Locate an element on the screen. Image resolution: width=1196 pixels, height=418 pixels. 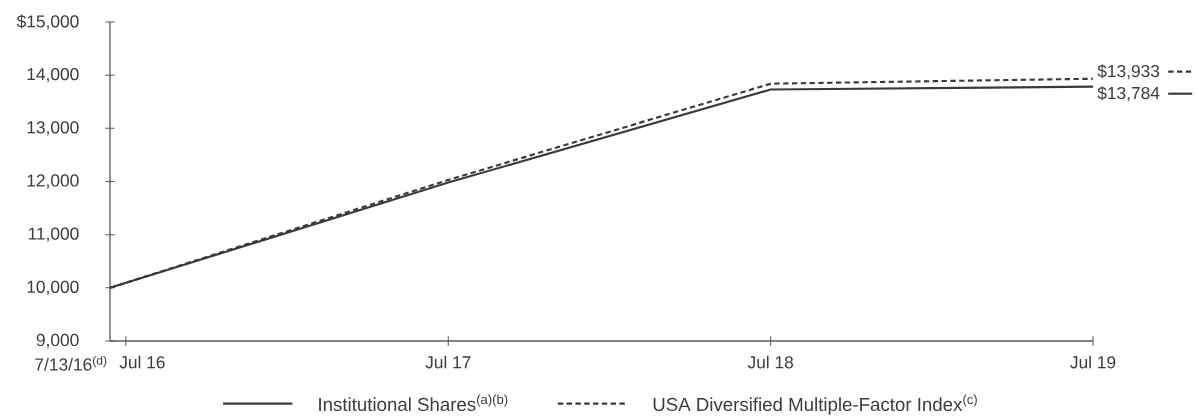
y-tick-label: 11,000 is located at coordinates (53, 234).